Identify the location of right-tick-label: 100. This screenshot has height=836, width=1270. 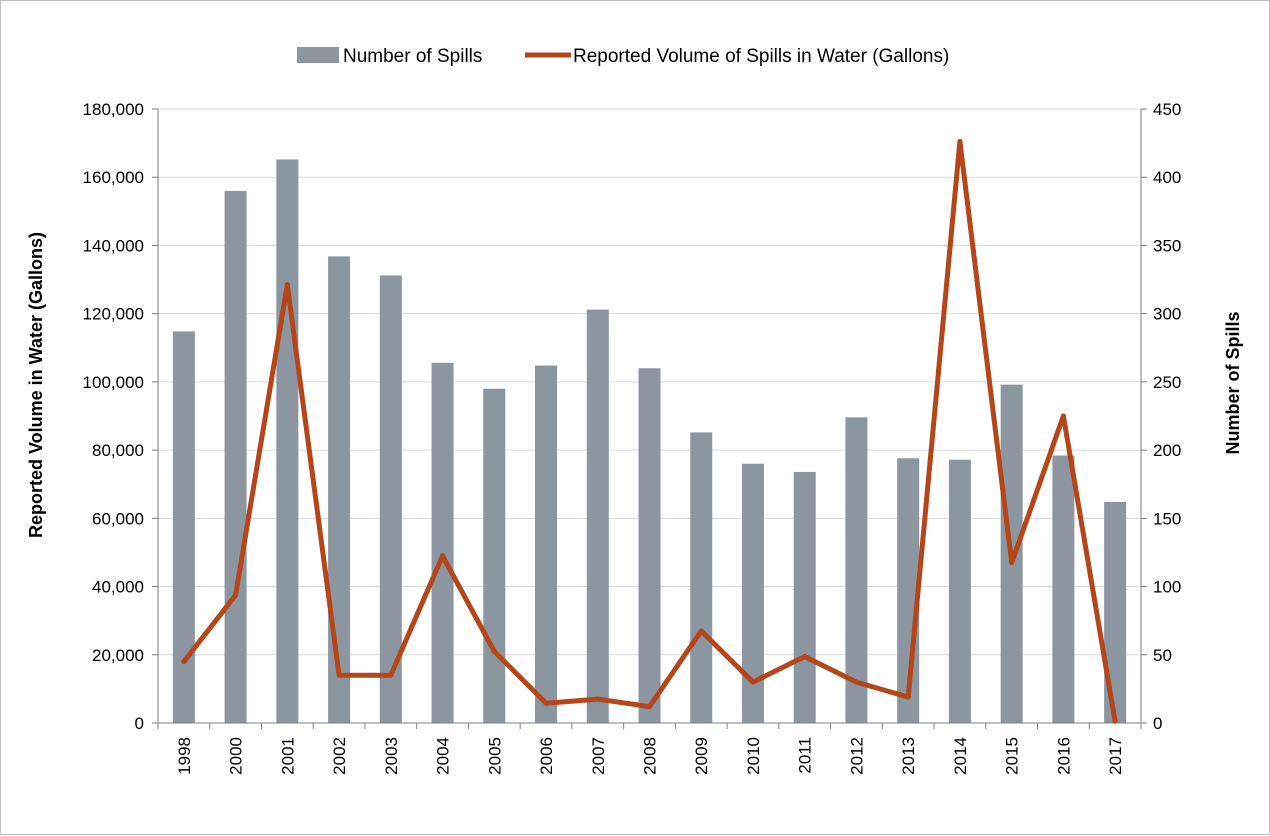
(1167, 587).